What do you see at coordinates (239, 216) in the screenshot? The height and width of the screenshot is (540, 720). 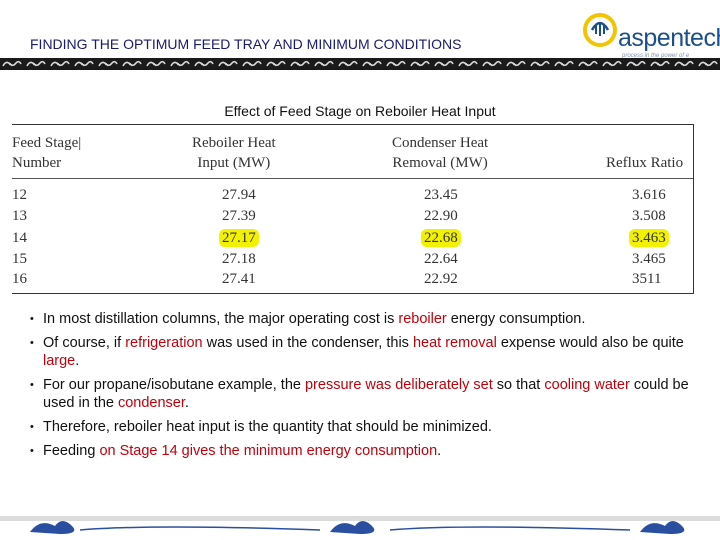 I see `cell-reboiler: 27.39` at bounding box center [239, 216].